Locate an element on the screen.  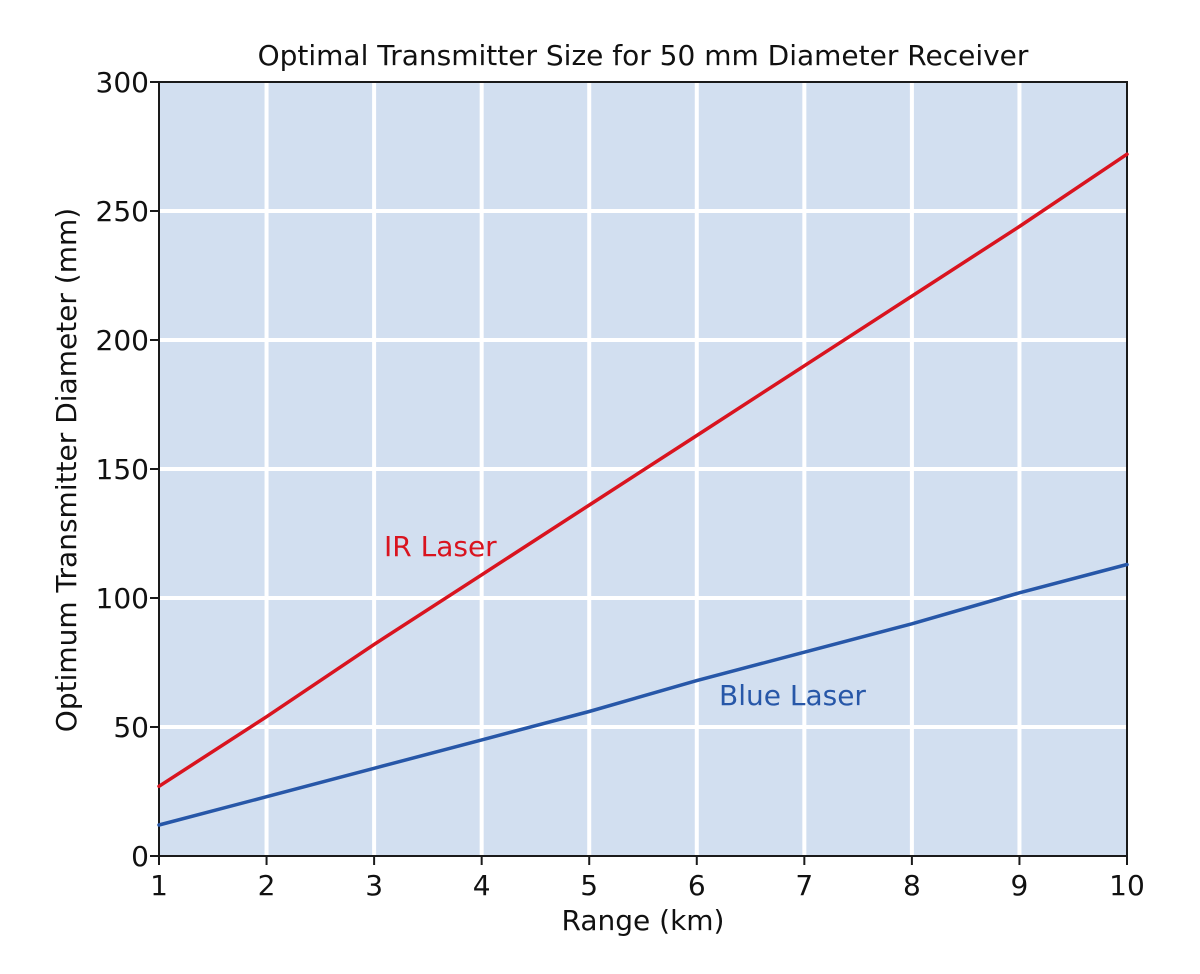
y-tick-labels: 0 50 100 150 200 250 300 is located at coordinates (122, 469).